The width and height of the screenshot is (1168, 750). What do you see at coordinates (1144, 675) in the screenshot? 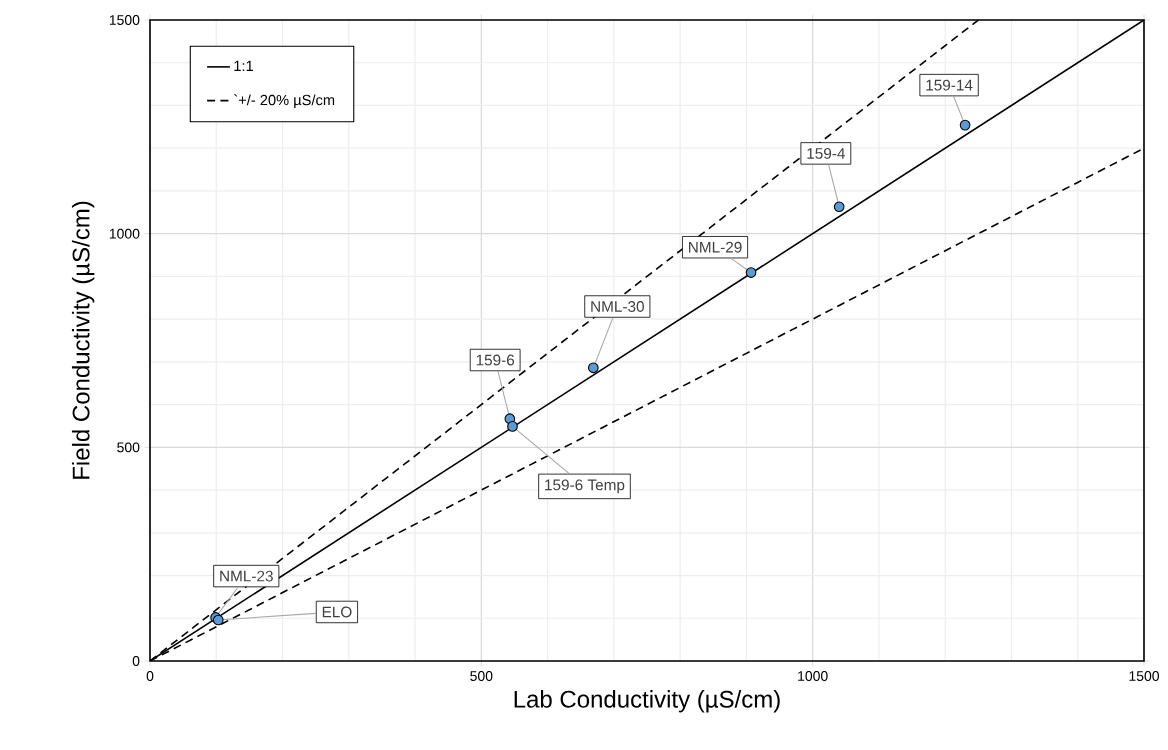
I see `x-tick-label: 1500` at bounding box center [1144, 675].